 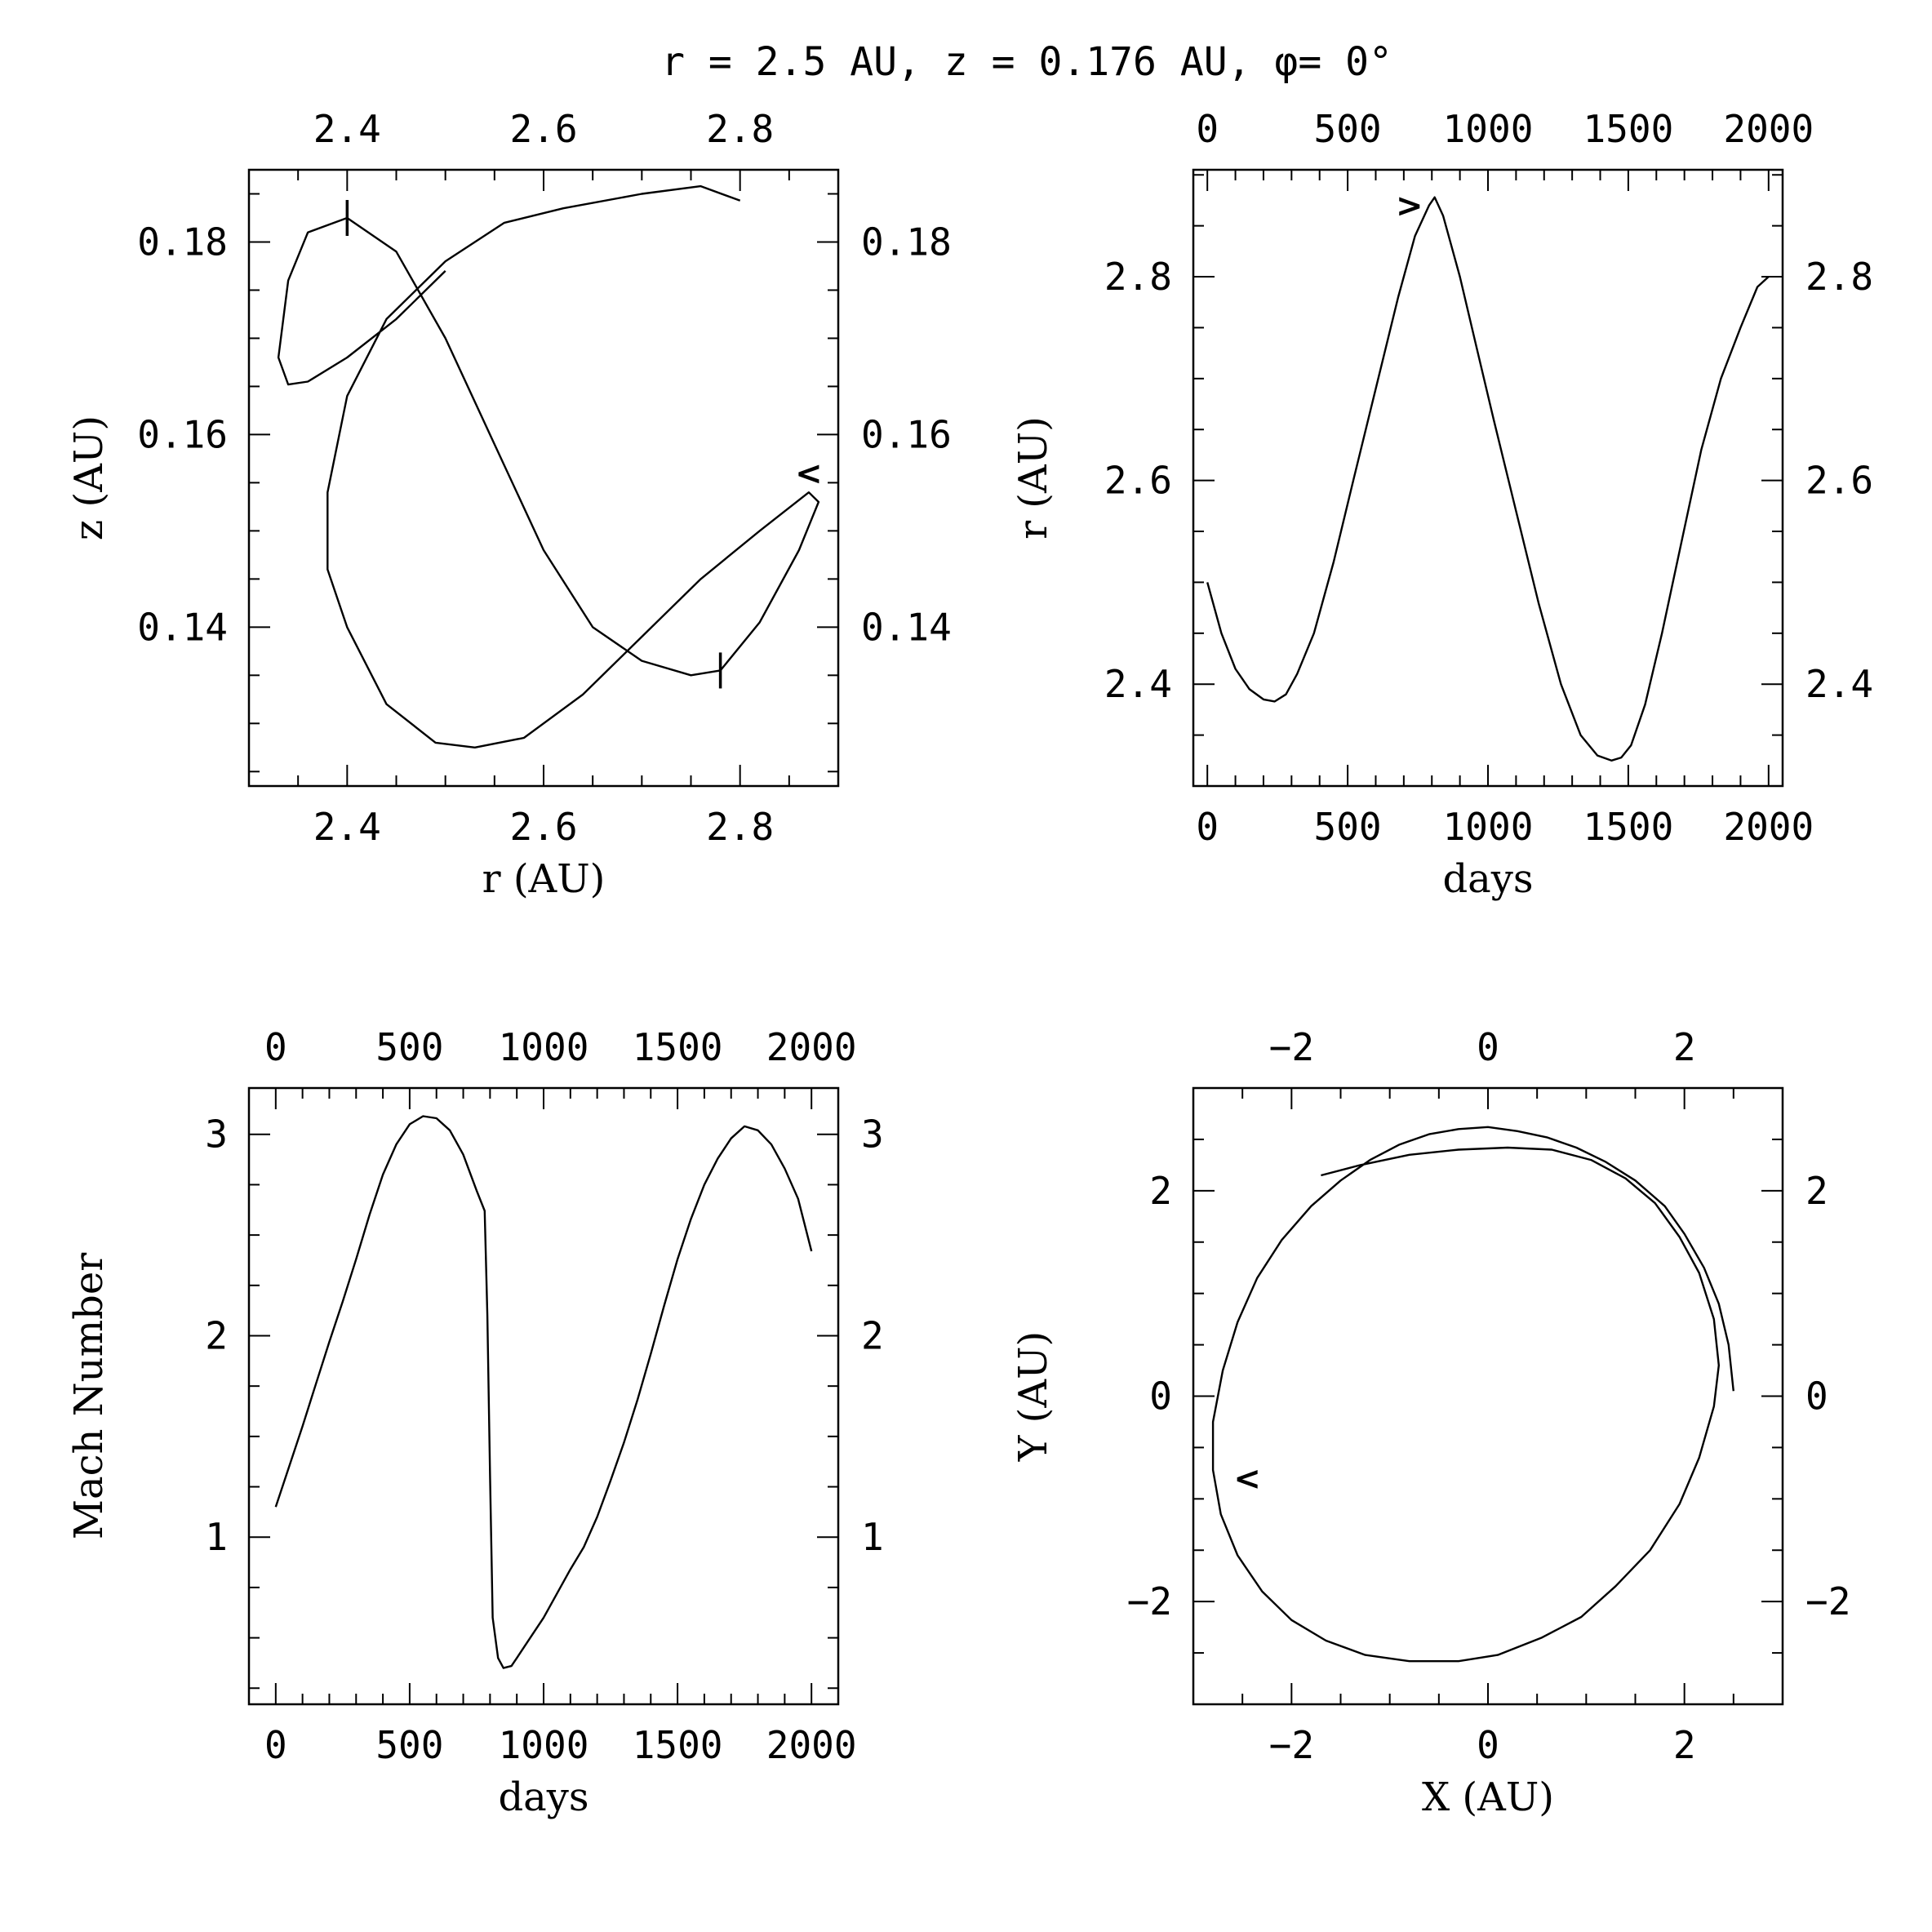 What do you see at coordinates (906, 242) in the screenshot?
I see `y-tick-label-right: 0.18` at bounding box center [906, 242].